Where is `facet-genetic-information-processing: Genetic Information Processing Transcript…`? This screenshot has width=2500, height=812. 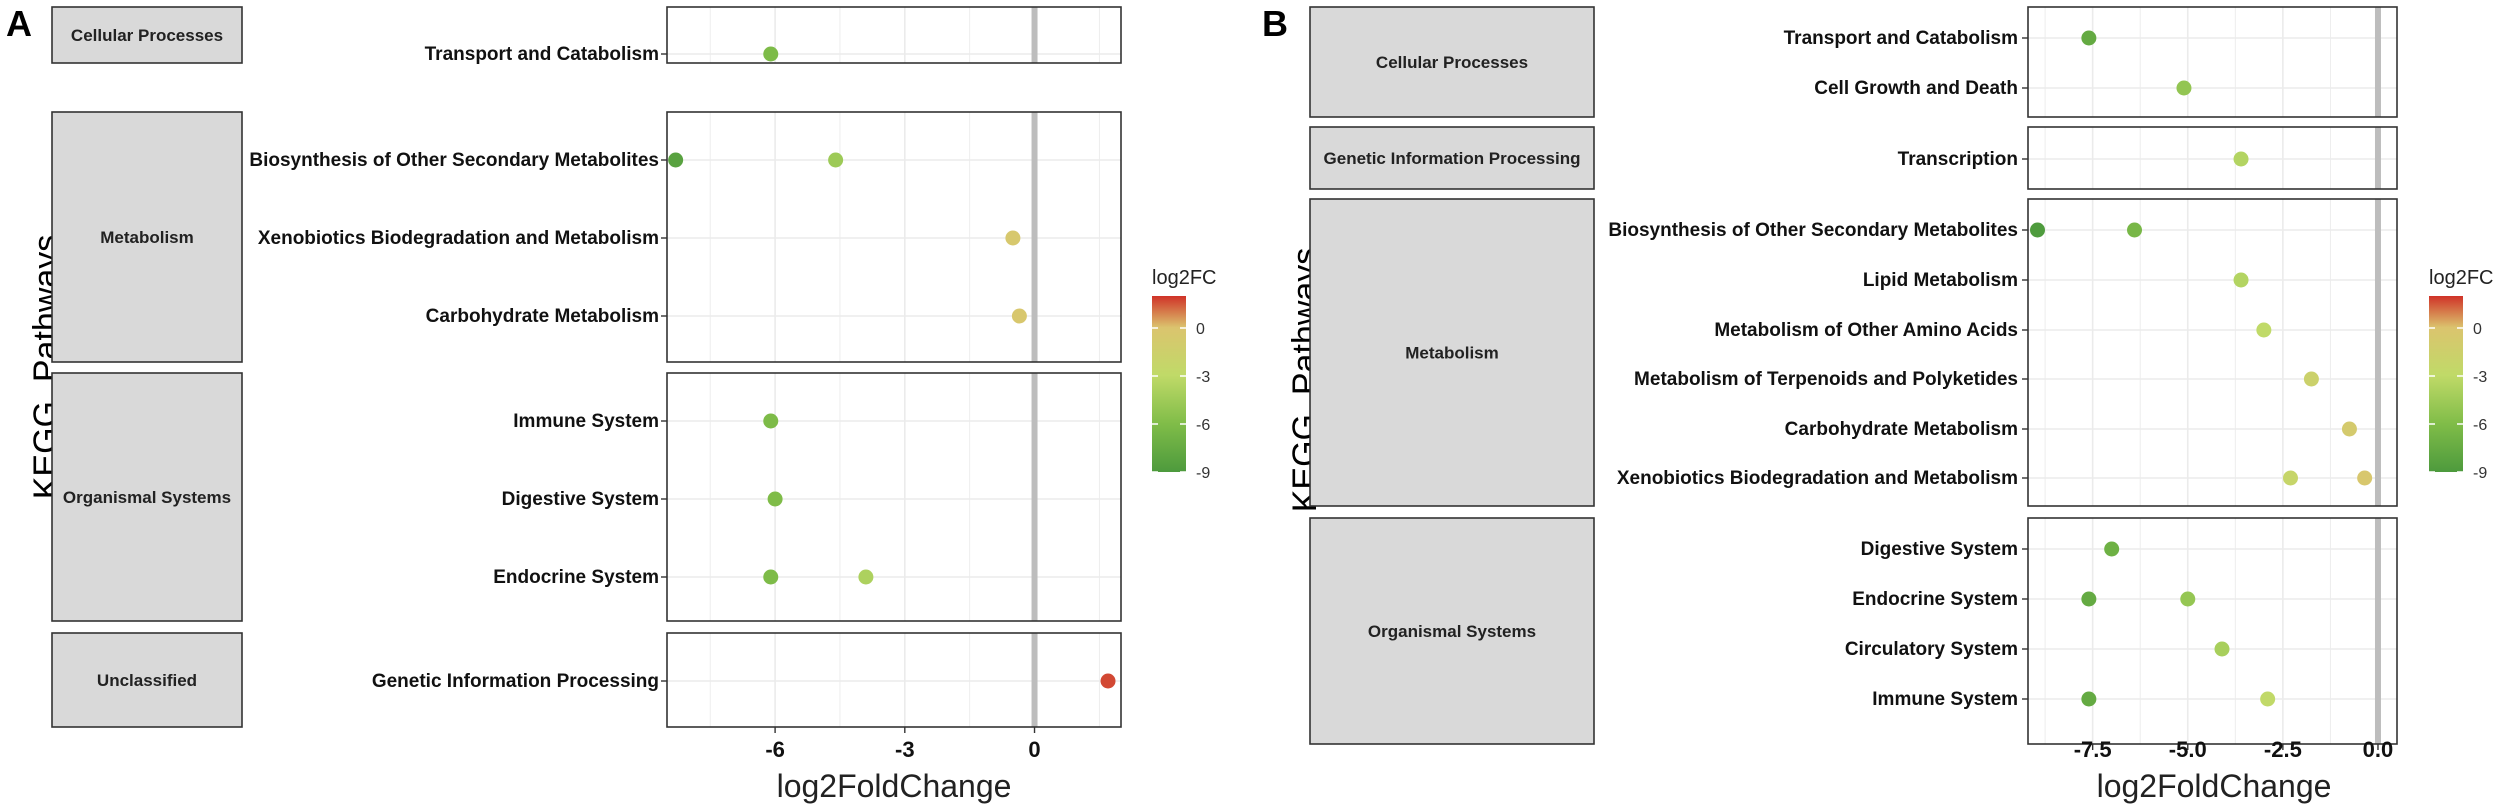 facet-genetic-information-processing: Genetic Information Processing Transcript… is located at coordinates (1853, 158).